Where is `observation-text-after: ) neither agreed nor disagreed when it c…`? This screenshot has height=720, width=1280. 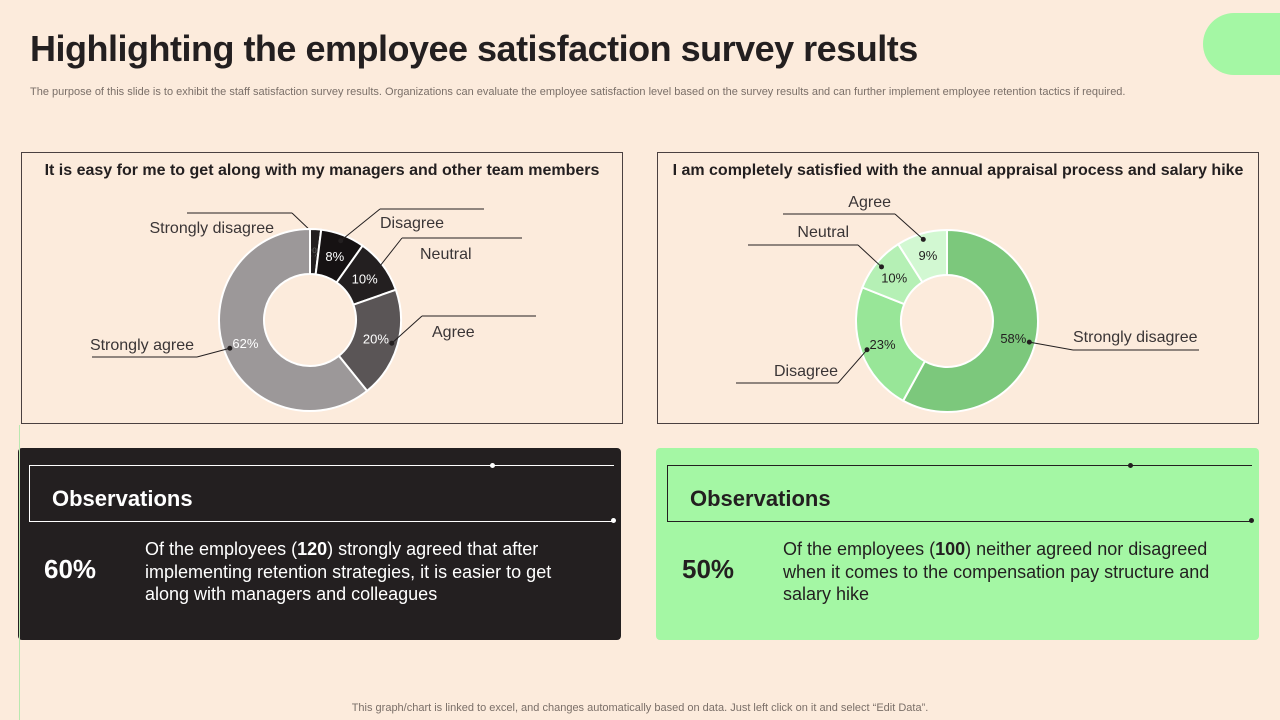 observation-text-after: ) neither agreed nor disagreed when it c… is located at coordinates (996, 571).